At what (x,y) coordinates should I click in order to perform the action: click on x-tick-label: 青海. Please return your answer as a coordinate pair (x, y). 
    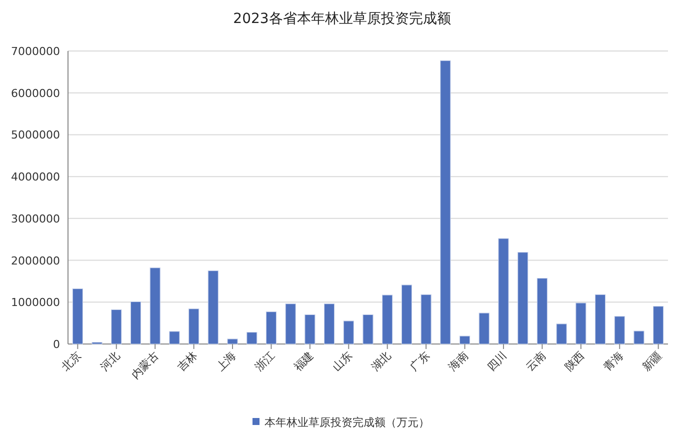
    Looking at the image, I should click on (613, 361).